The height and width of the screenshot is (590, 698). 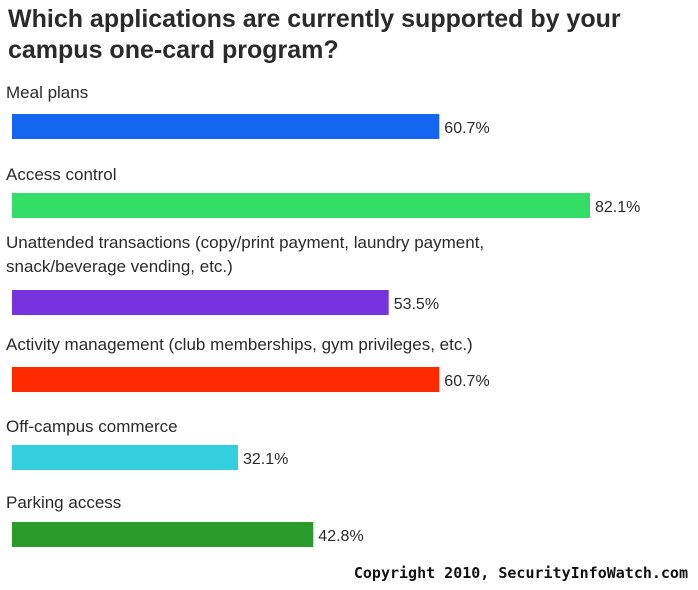 I want to click on value-label: 32.1%, so click(x=265, y=459).